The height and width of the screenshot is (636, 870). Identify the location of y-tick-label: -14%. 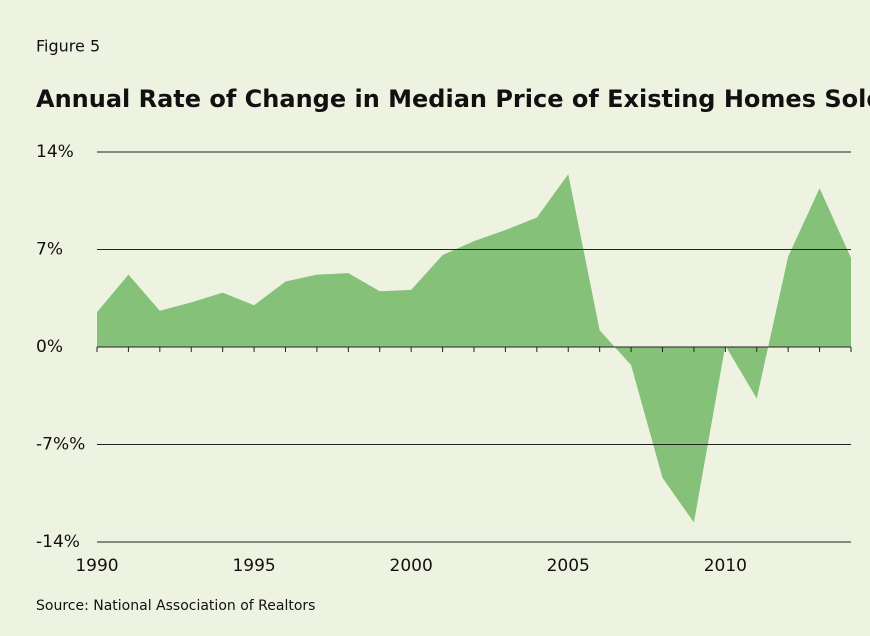
(58, 542).